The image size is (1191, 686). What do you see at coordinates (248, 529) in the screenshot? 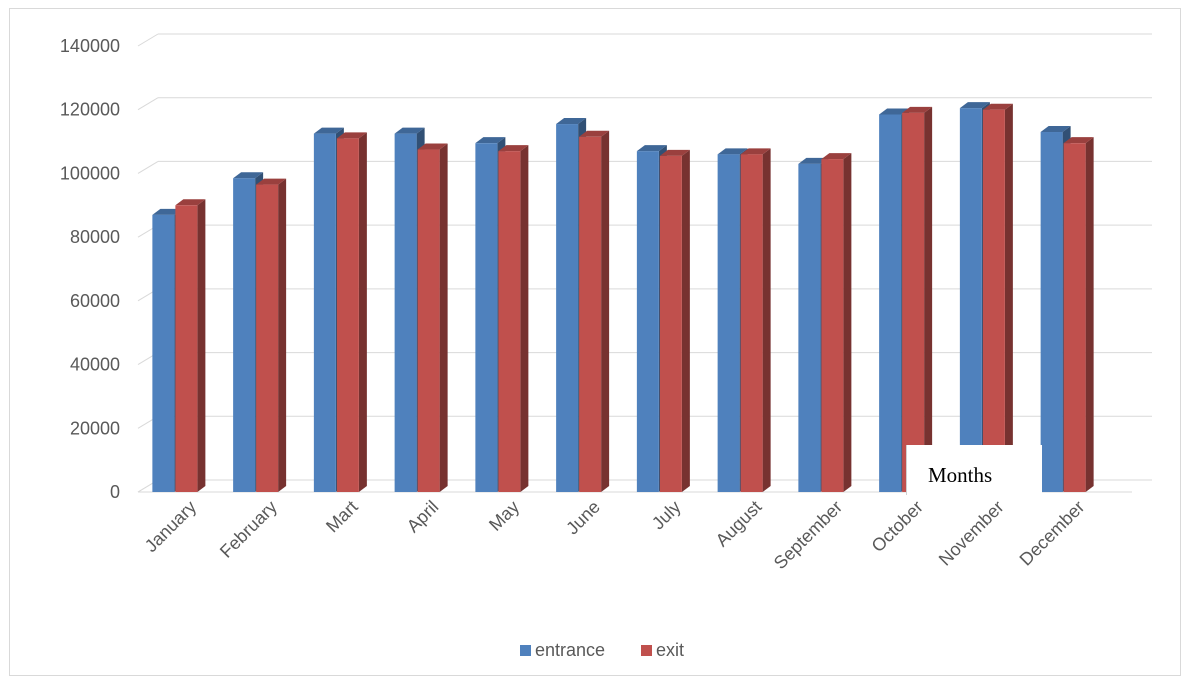
I see `x-tick-label: February` at bounding box center [248, 529].